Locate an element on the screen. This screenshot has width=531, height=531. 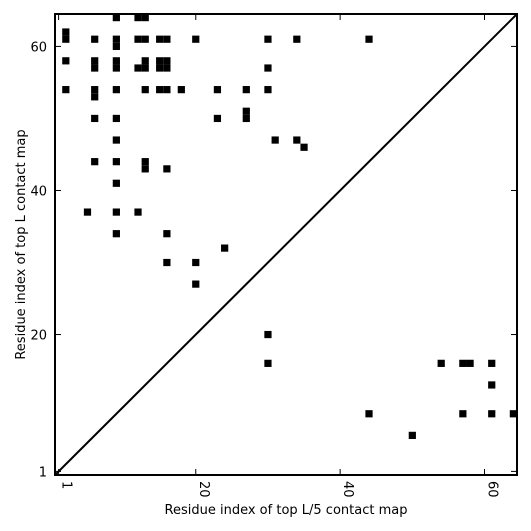
x-tick-label: 40 is located at coordinates (347, 489).